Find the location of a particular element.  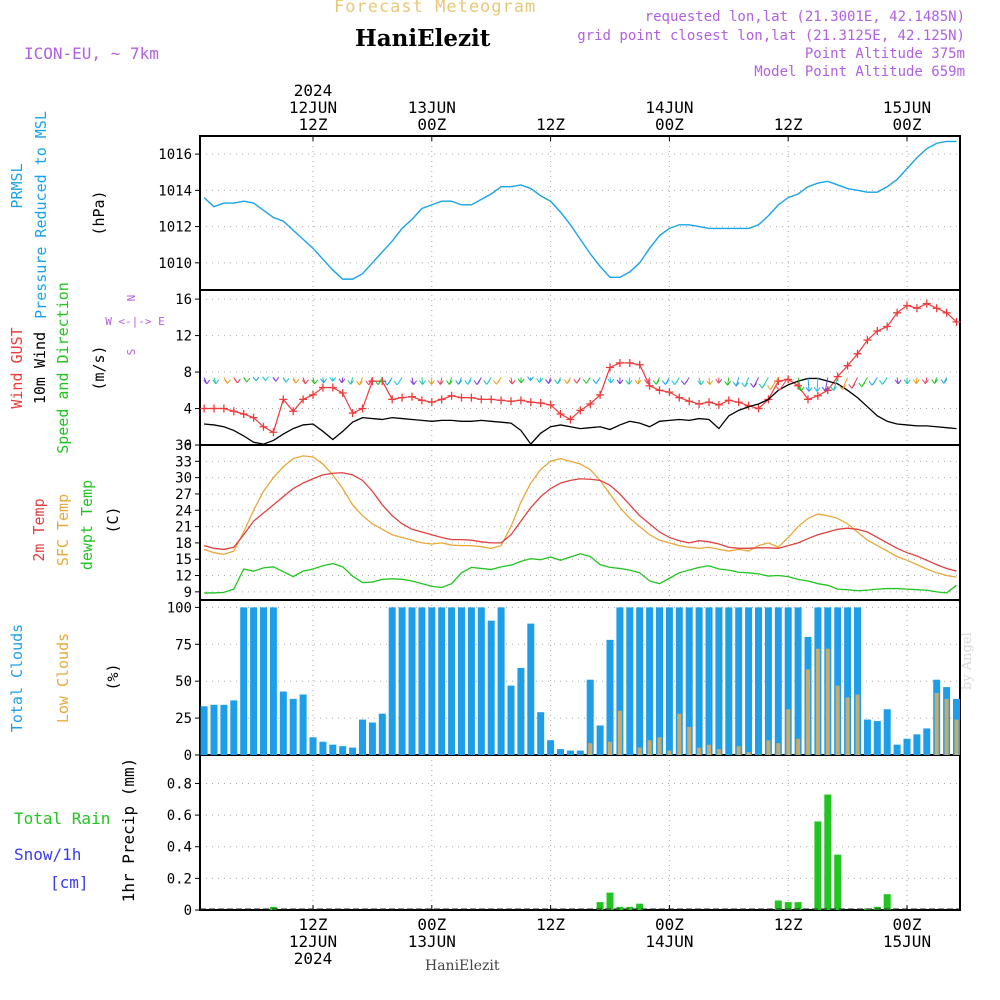

y-tick-label: 1010 is located at coordinates (175, 264).